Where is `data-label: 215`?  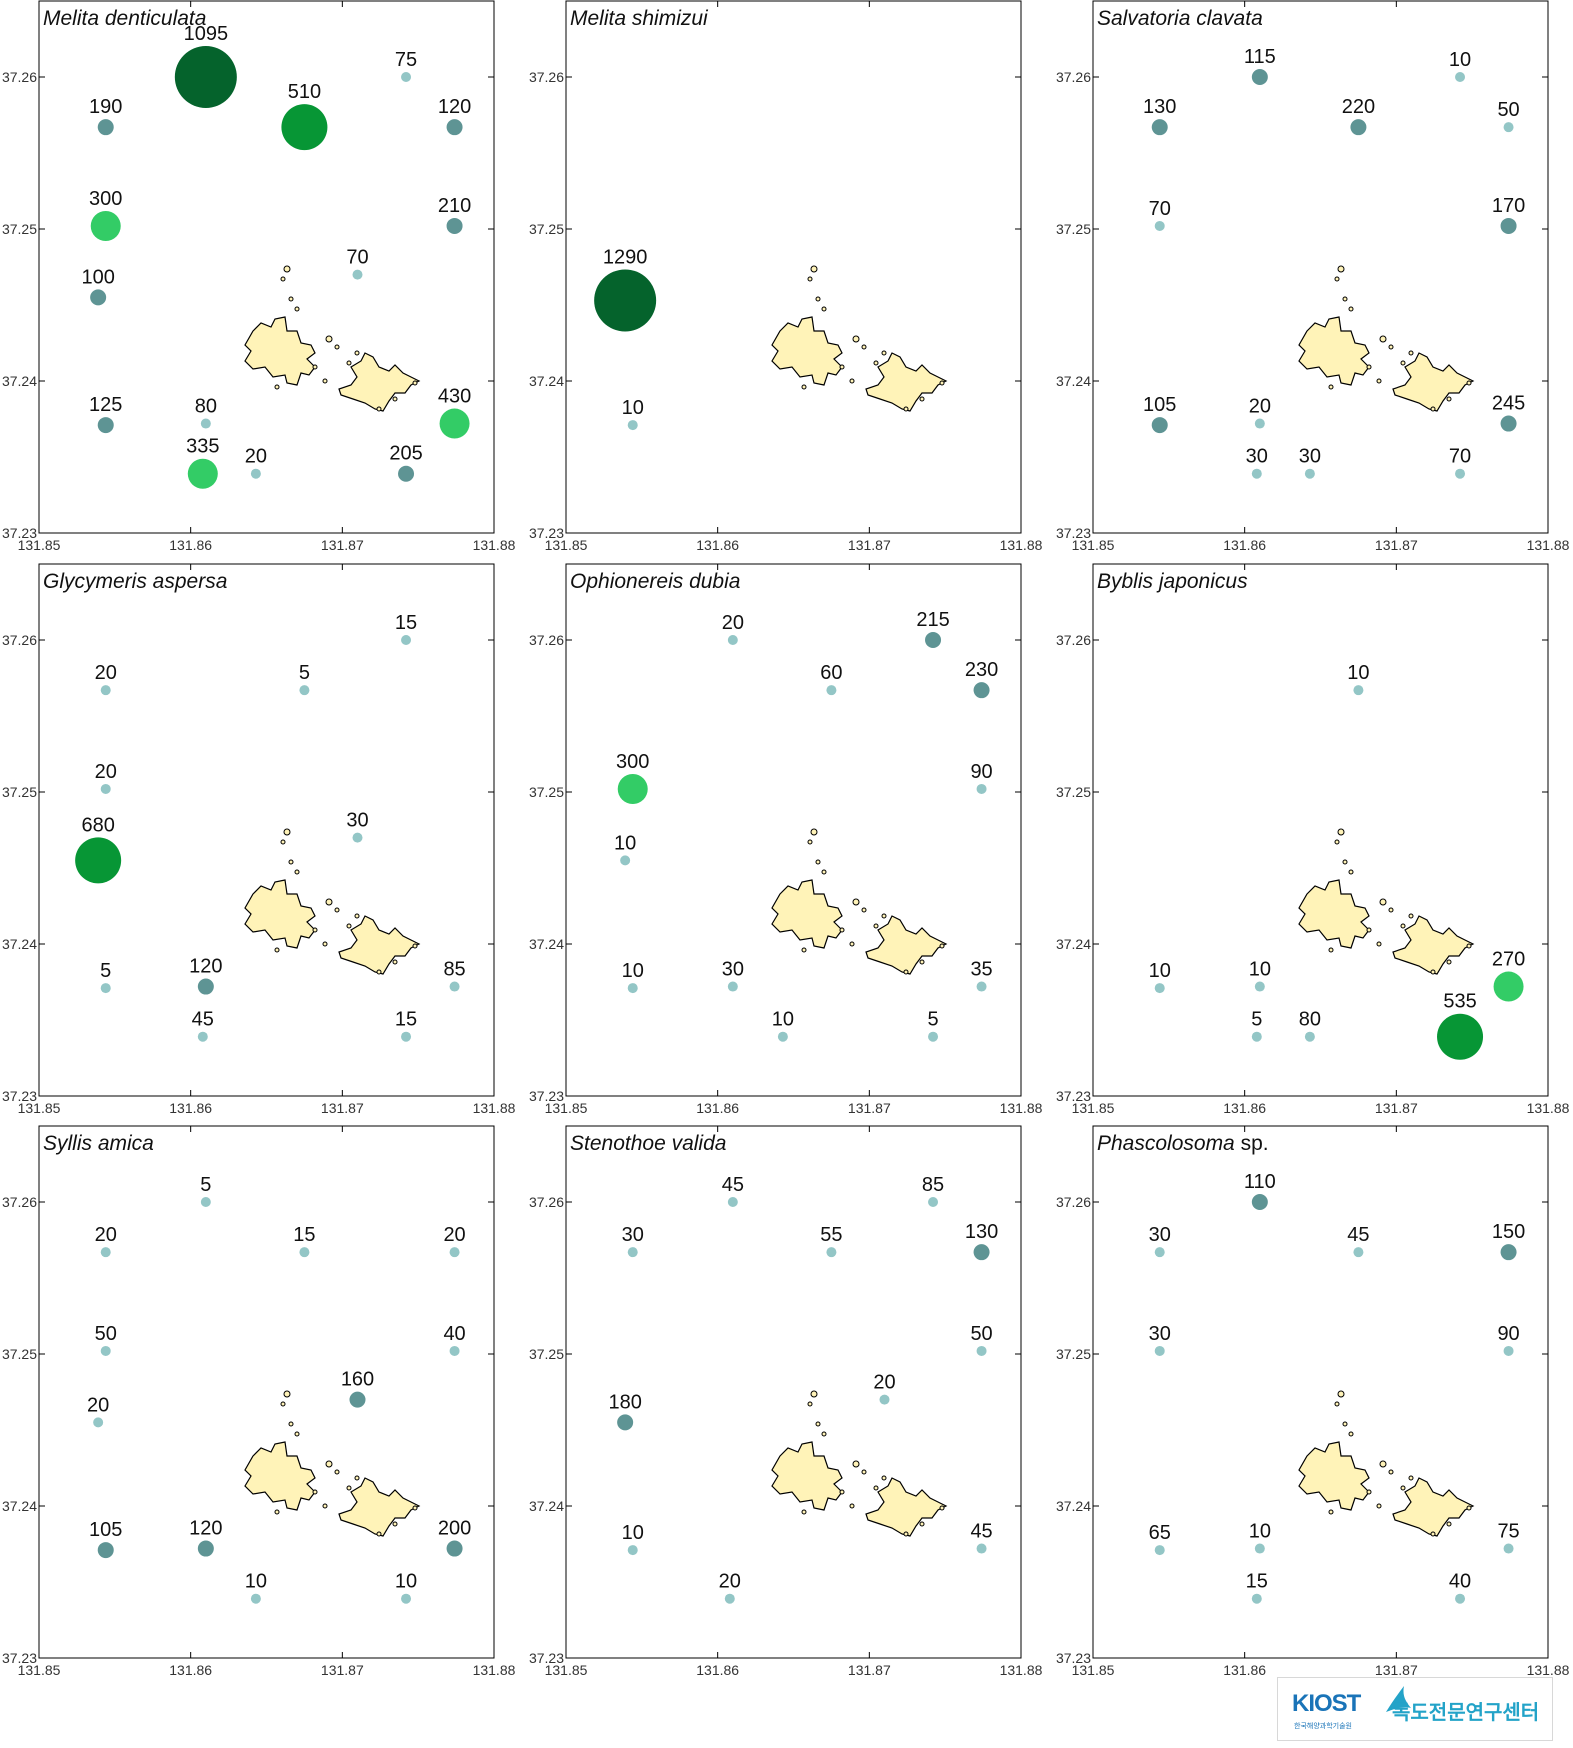
data-label: 215 is located at coordinates (932, 620).